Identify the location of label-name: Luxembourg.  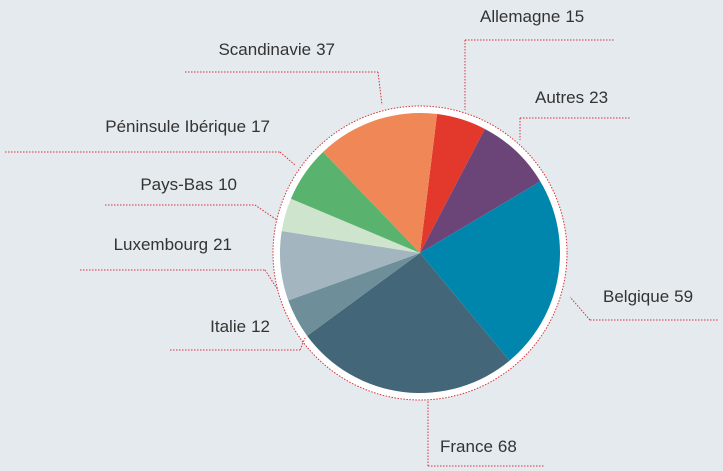
(161, 244).